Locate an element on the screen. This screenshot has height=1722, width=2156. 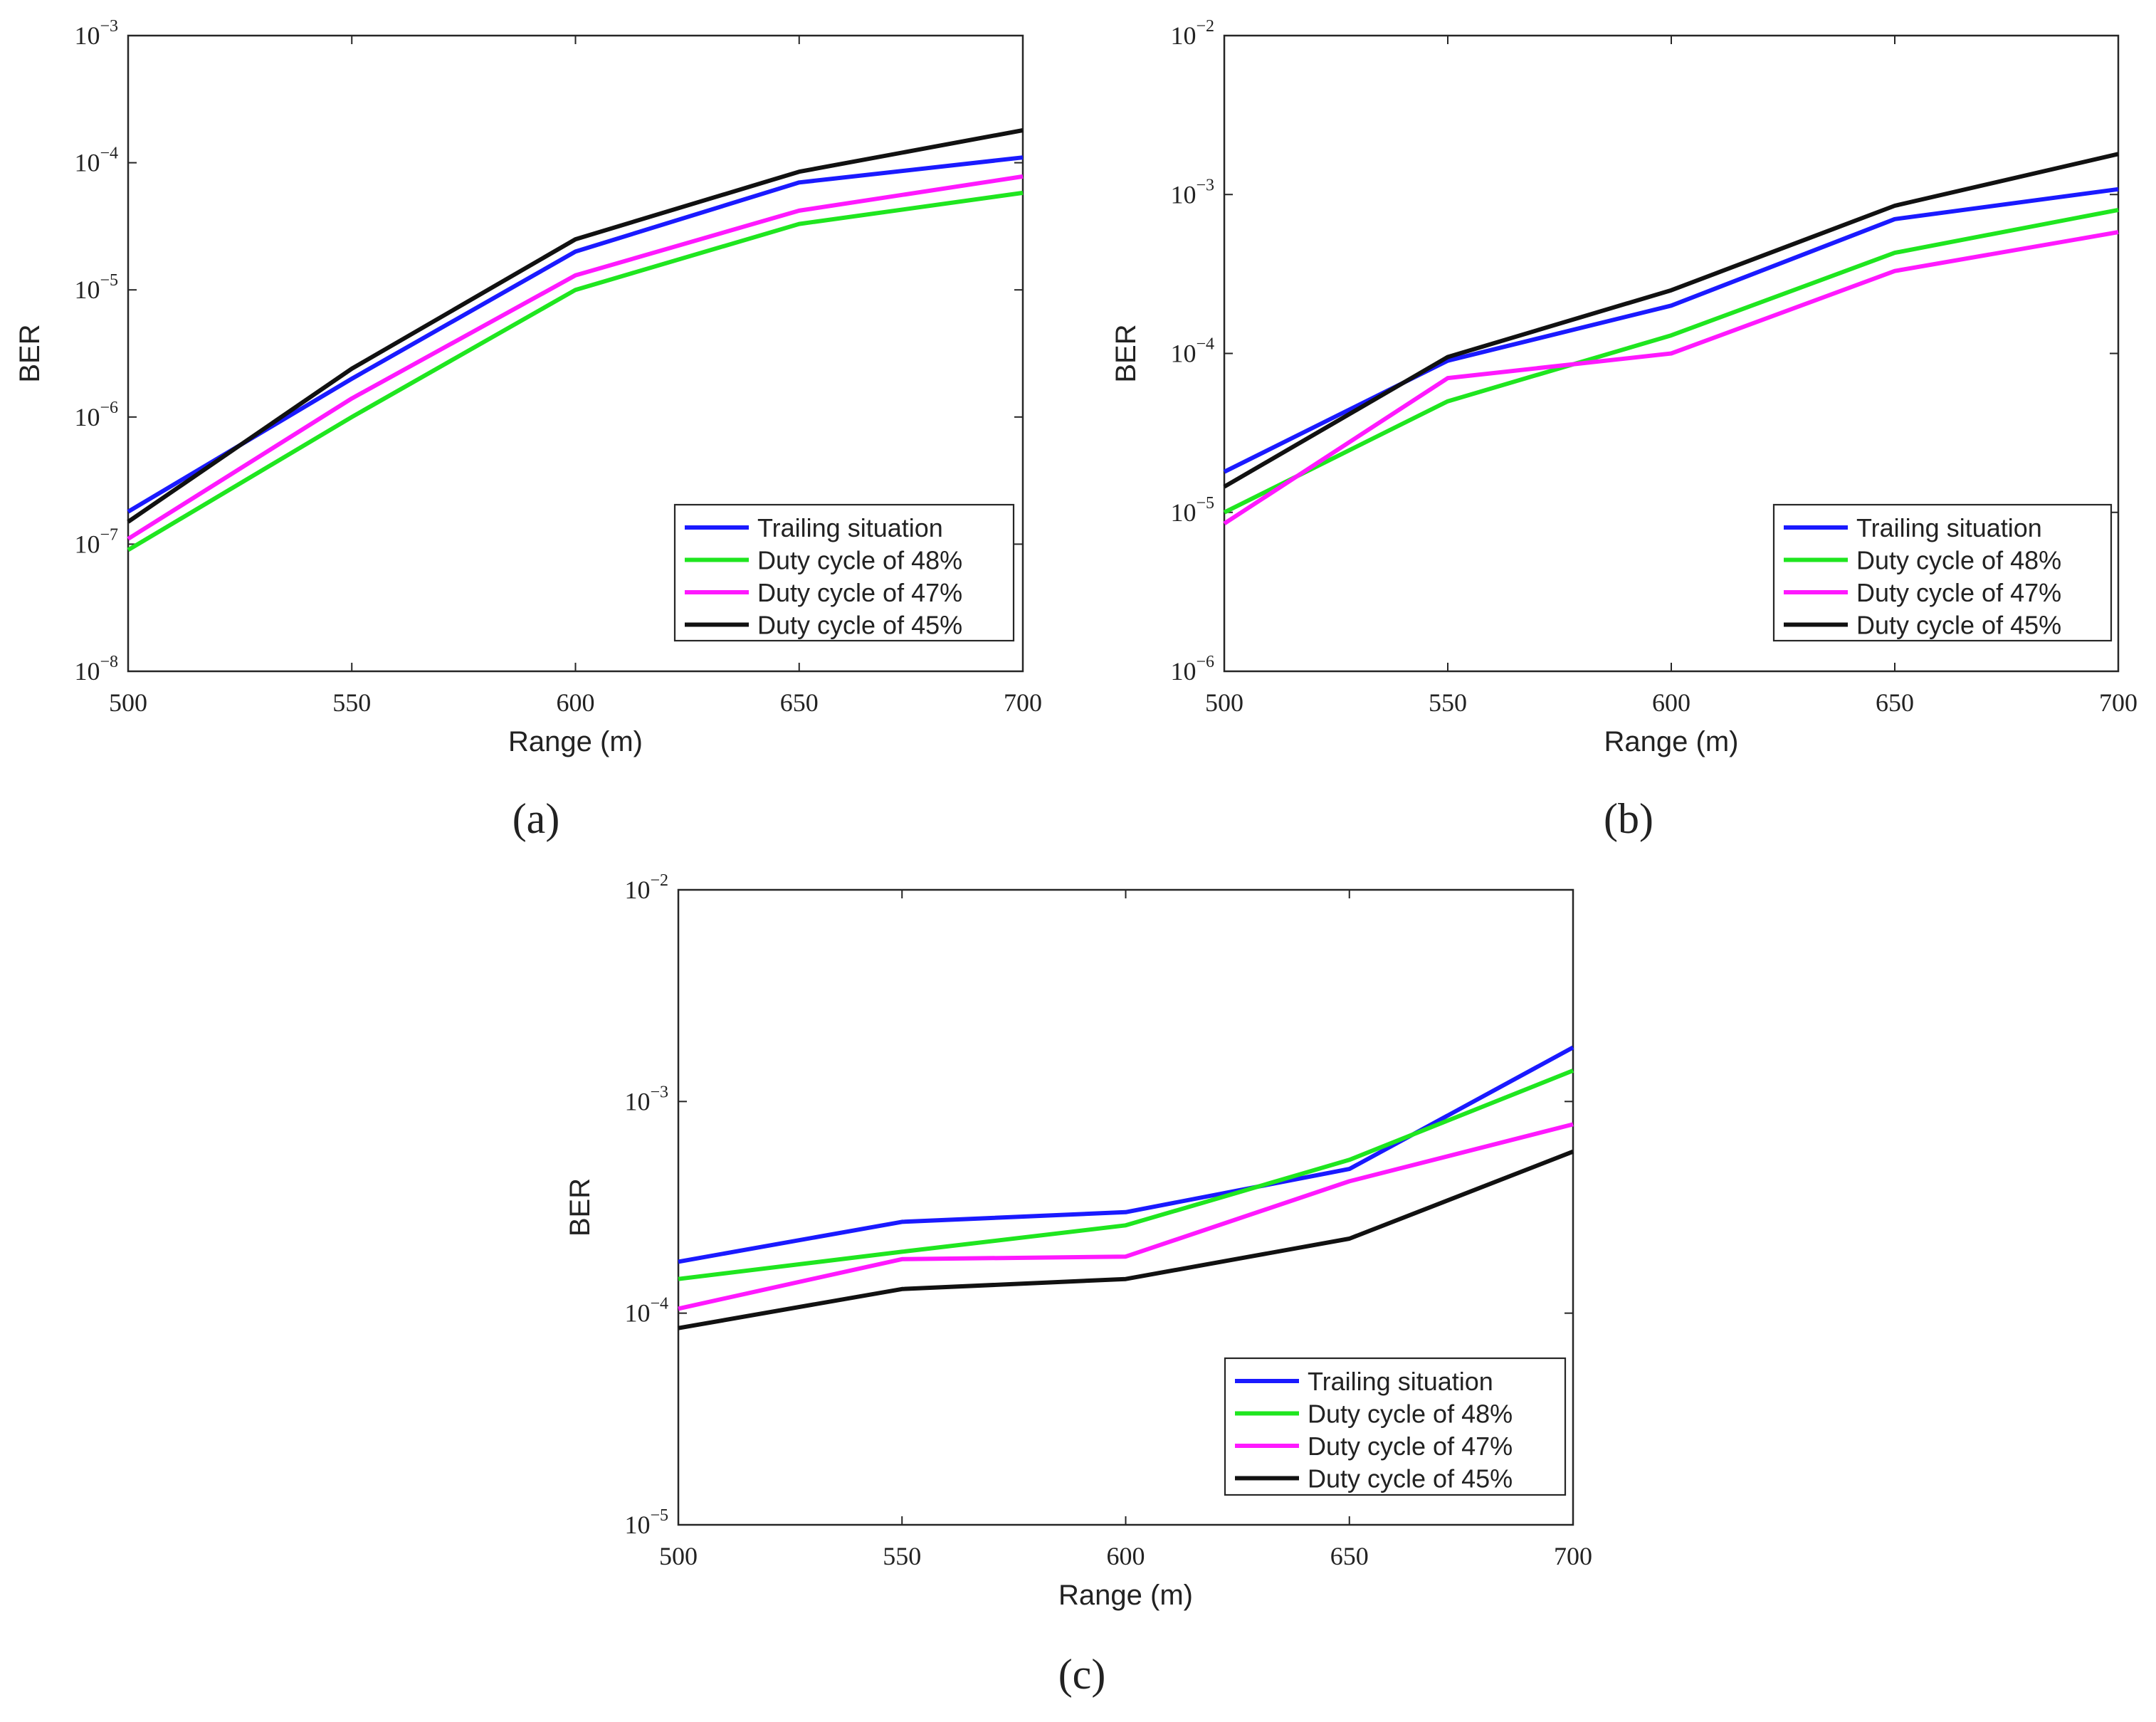
y-tick-label: 10⁻⁶ is located at coordinates (1192, 669).